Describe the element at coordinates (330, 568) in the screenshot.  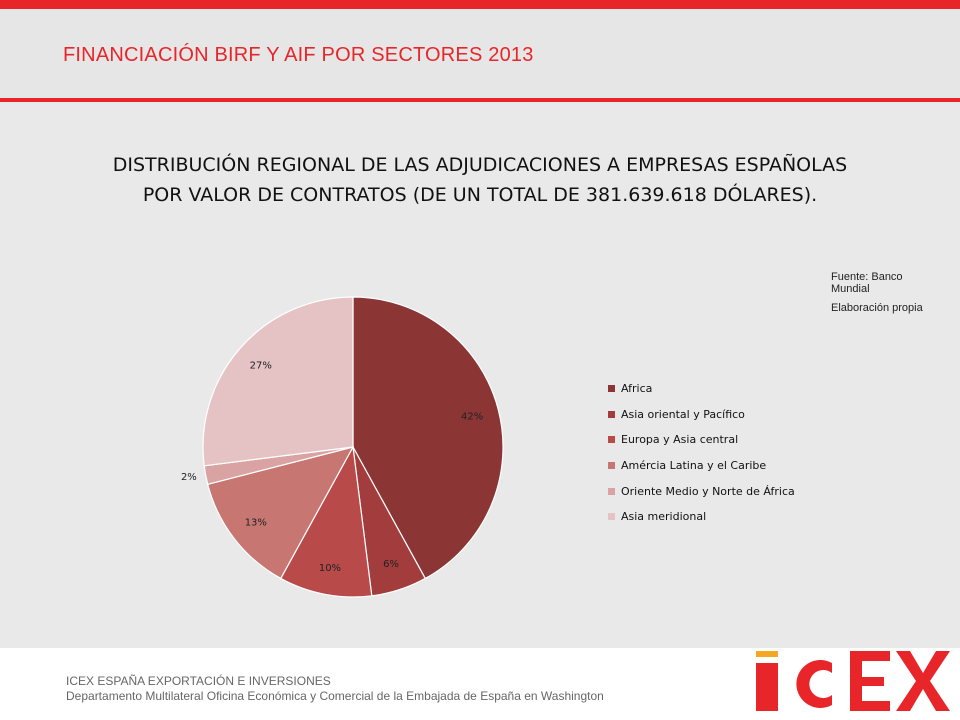
I see `pie-label-3: 10%` at that location.